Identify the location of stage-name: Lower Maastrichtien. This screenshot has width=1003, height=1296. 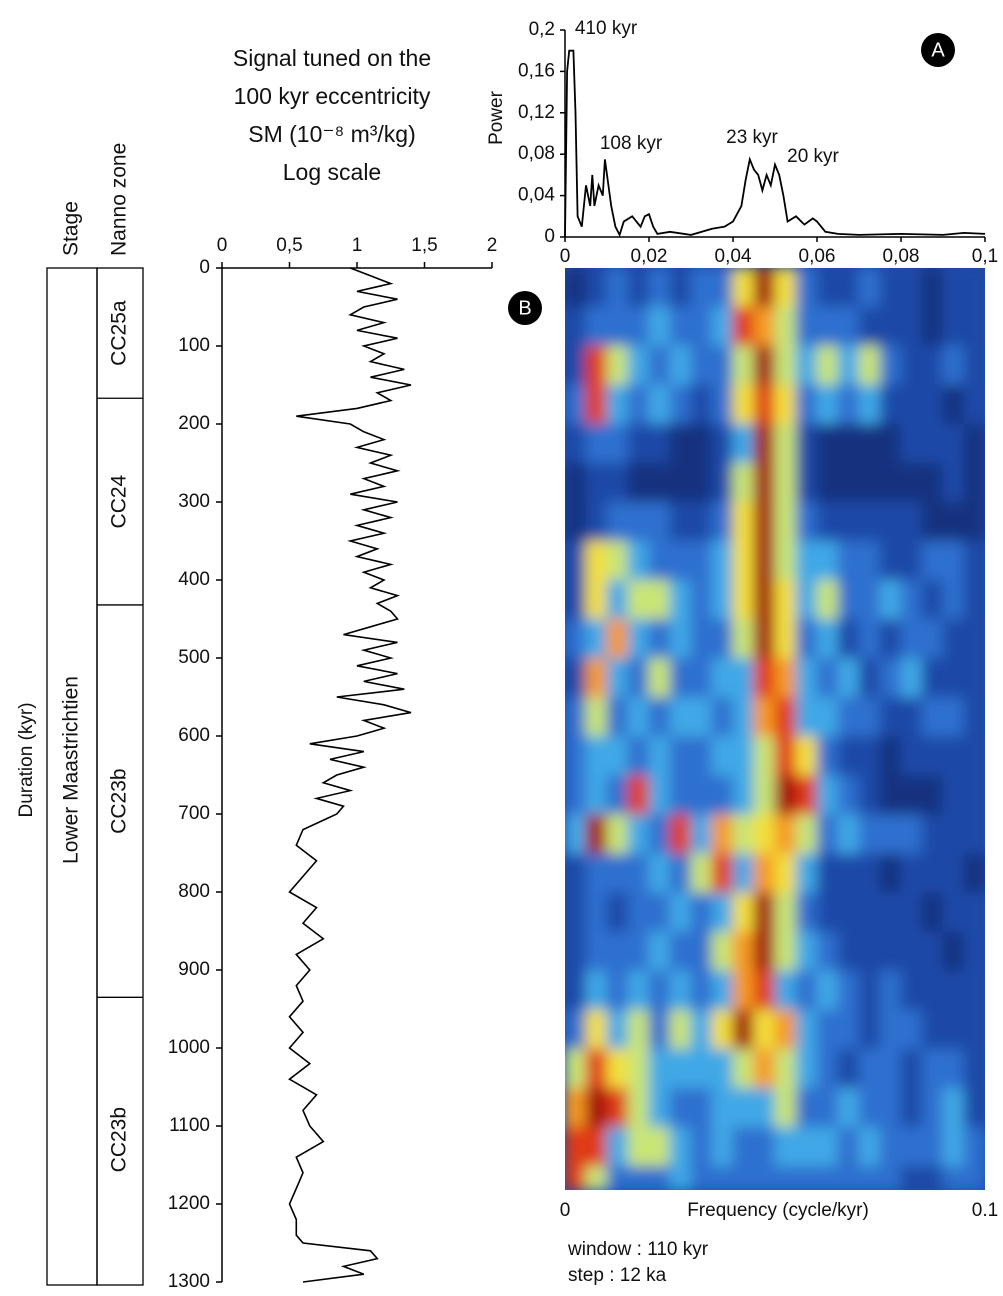
(71, 770).